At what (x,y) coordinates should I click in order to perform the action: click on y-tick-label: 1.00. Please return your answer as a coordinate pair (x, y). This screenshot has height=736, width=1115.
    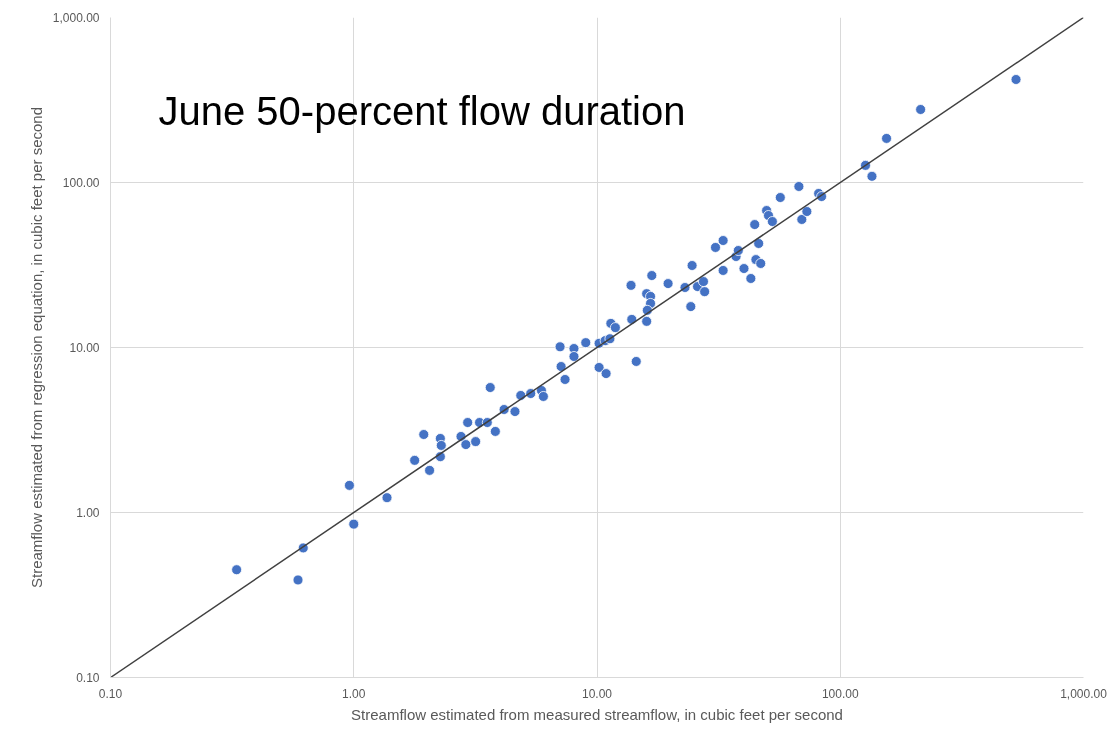
    Looking at the image, I should click on (88, 513).